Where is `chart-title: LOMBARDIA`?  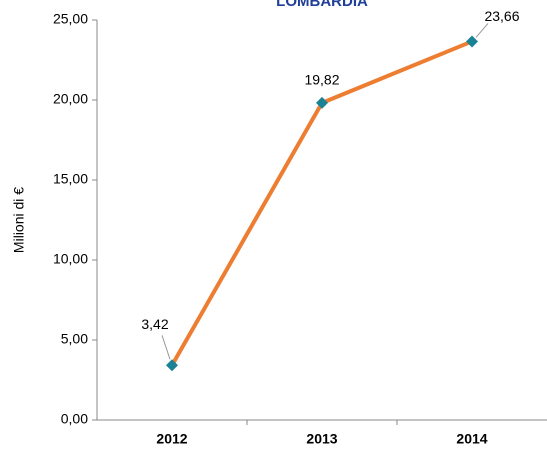 chart-title: LOMBARDIA is located at coordinates (322, 5).